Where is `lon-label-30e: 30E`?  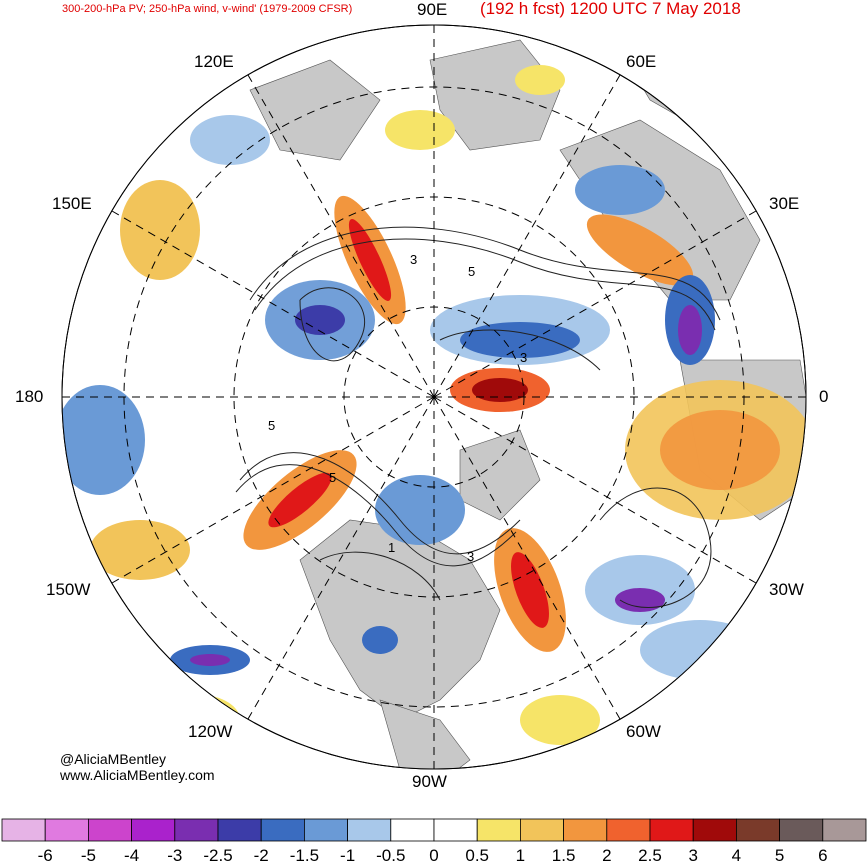 lon-label-30e: 30E is located at coordinates (784, 203).